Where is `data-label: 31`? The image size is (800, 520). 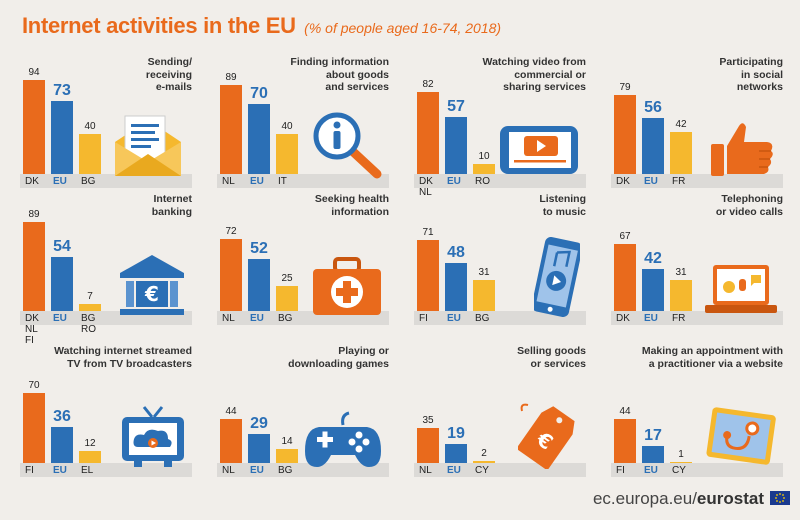
data-label: 31 is located at coordinates (681, 272).